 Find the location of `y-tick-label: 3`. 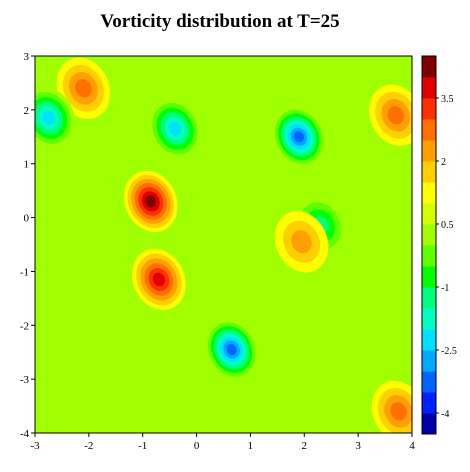

y-tick-label: 3 is located at coordinates (27, 57).